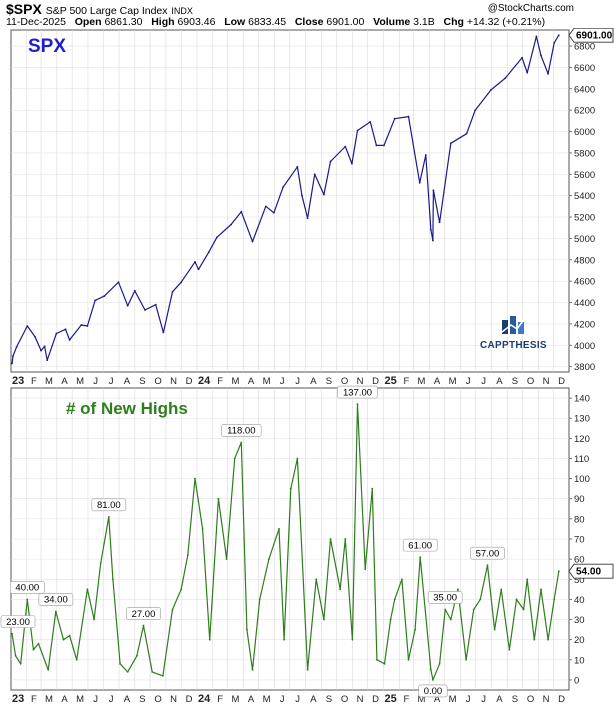 The width and height of the screenshot is (614, 715). I want to click on highs-annotation-label: 40.00, so click(27, 588).